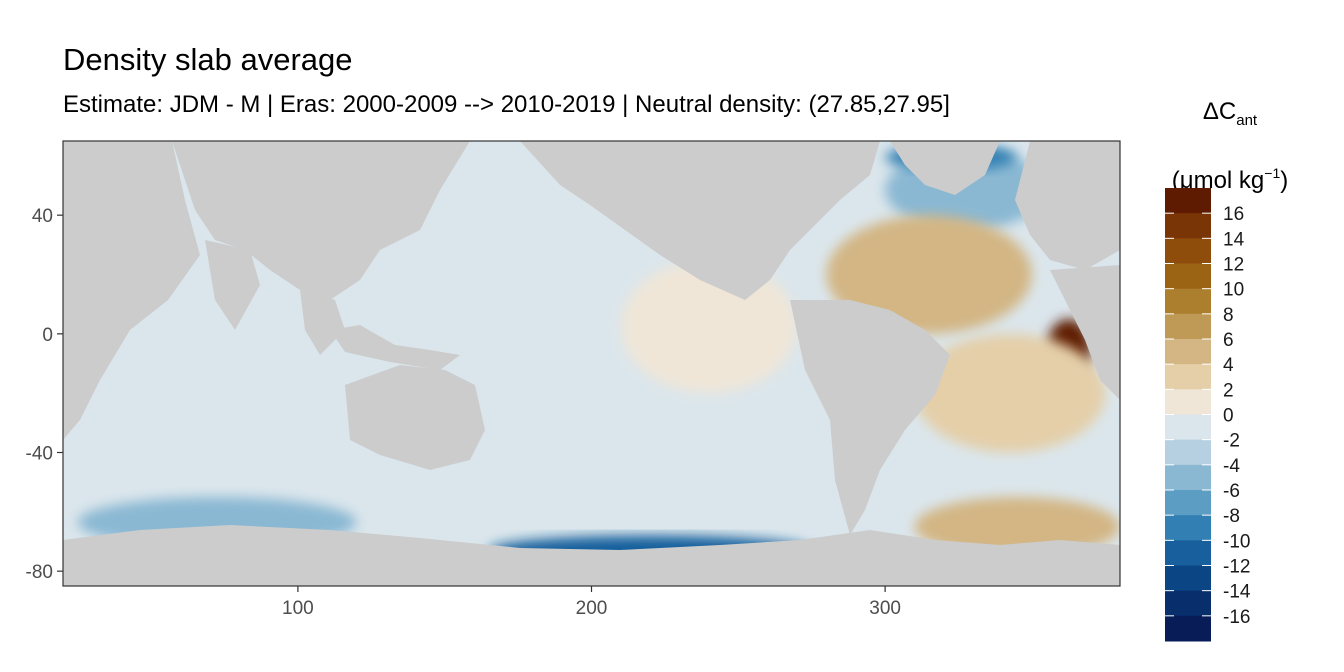  What do you see at coordinates (1230, 146) in the screenshot?
I see `legend-title: ΔCant (μmol kg−1)` at bounding box center [1230, 146].